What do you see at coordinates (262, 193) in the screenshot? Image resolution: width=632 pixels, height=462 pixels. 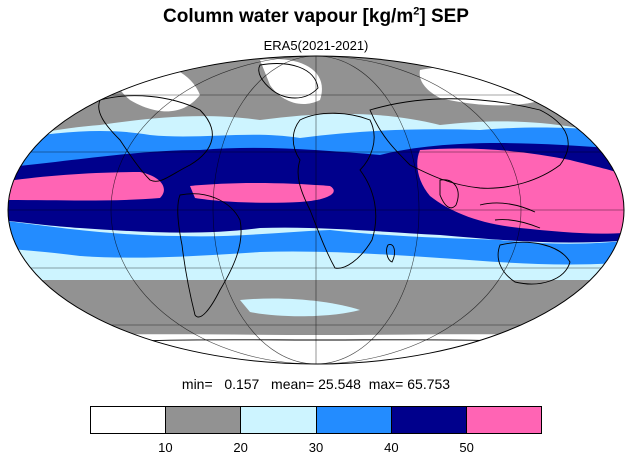 I see `field-atlantic-pink` at bounding box center [262, 193].